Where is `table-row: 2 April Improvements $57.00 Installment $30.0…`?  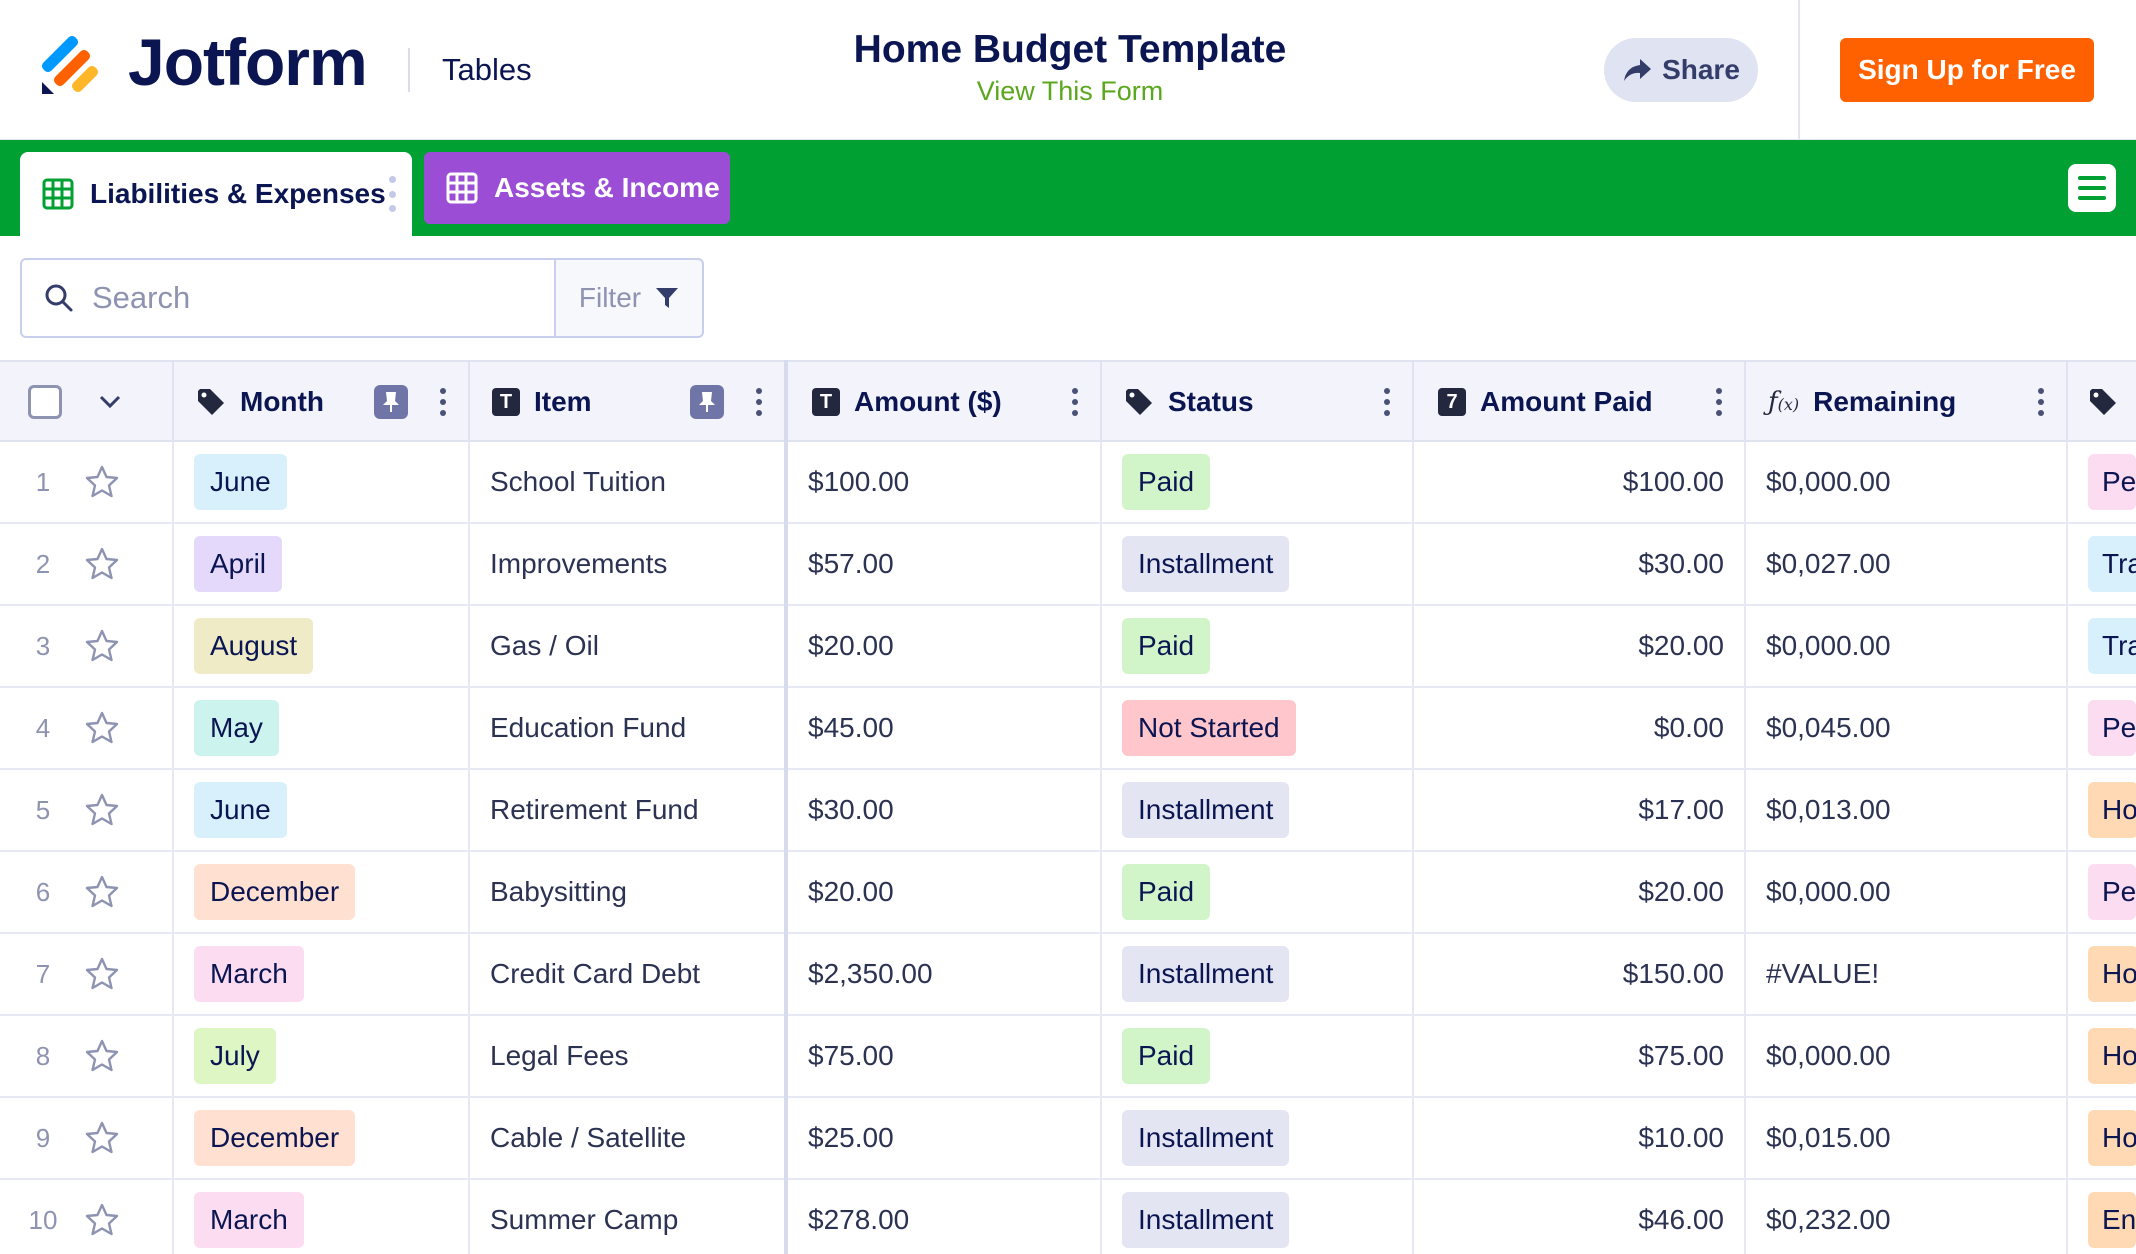 table-row: 2 April Improvements $57.00 Installment $30.0… is located at coordinates (1068, 565).